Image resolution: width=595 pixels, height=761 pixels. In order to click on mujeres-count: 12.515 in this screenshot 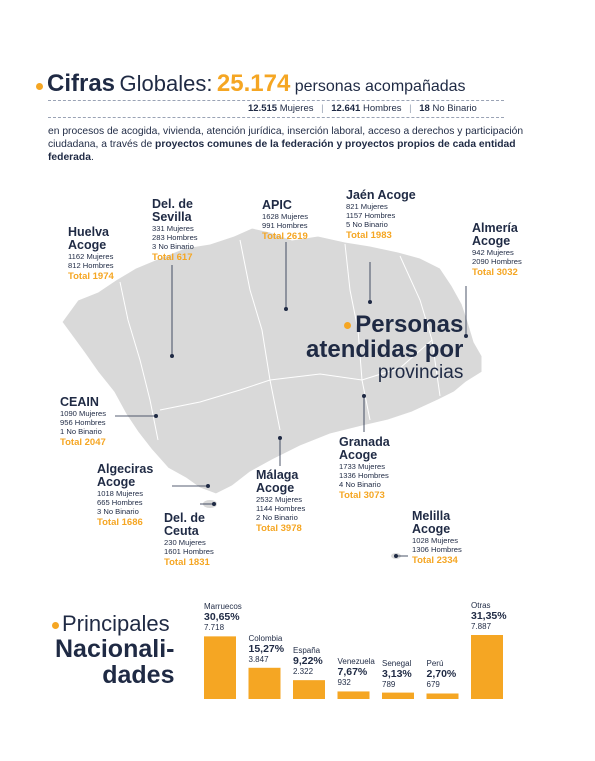, I will do `click(263, 108)`.